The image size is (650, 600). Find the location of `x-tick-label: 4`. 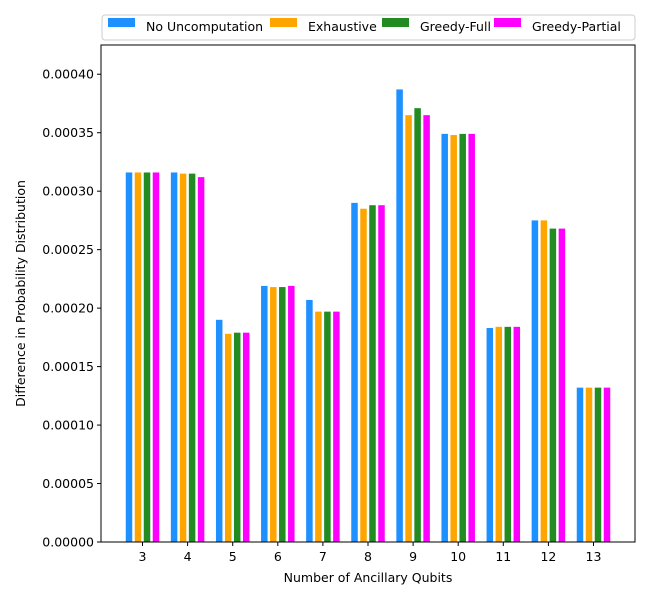

x-tick-label: 4 is located at coordinates (188, 556).